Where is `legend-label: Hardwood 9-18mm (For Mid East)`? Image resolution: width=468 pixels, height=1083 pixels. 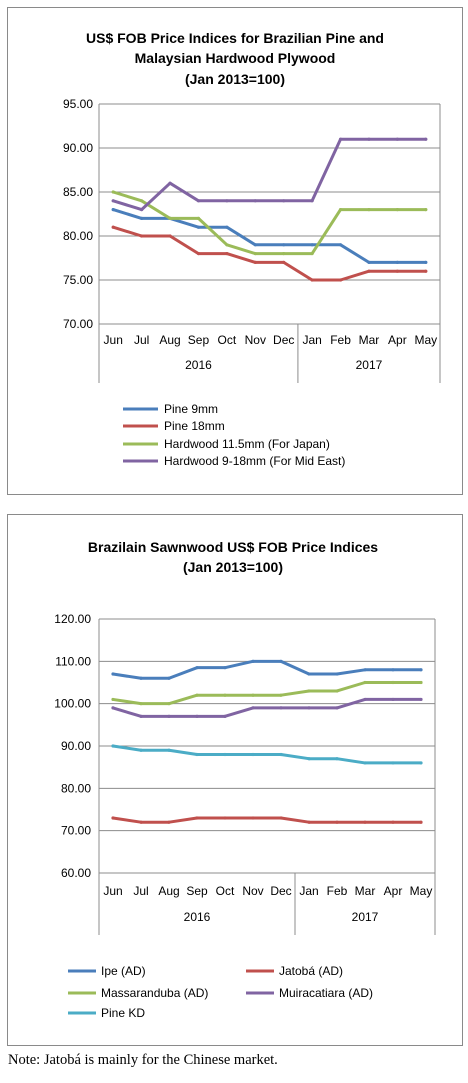 legend-label: Hardwood 9-18mm (For Mid East) is located at coordinates (254, 461).